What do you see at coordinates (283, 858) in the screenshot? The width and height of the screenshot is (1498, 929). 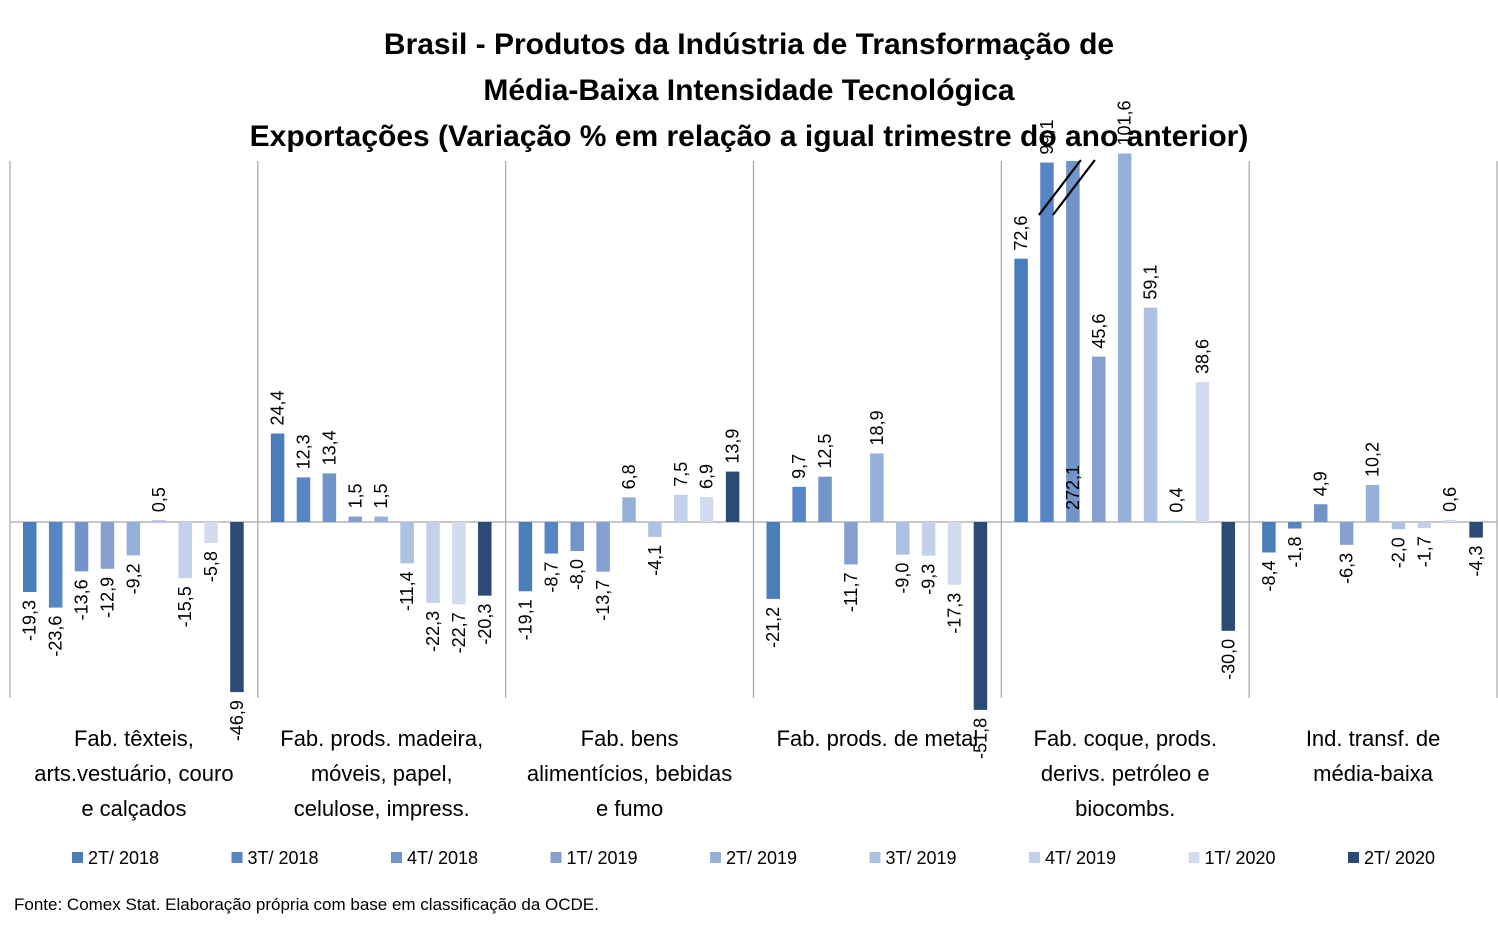 I see `legend-label: 3T/ 2018` at bounding box center [283, 858].